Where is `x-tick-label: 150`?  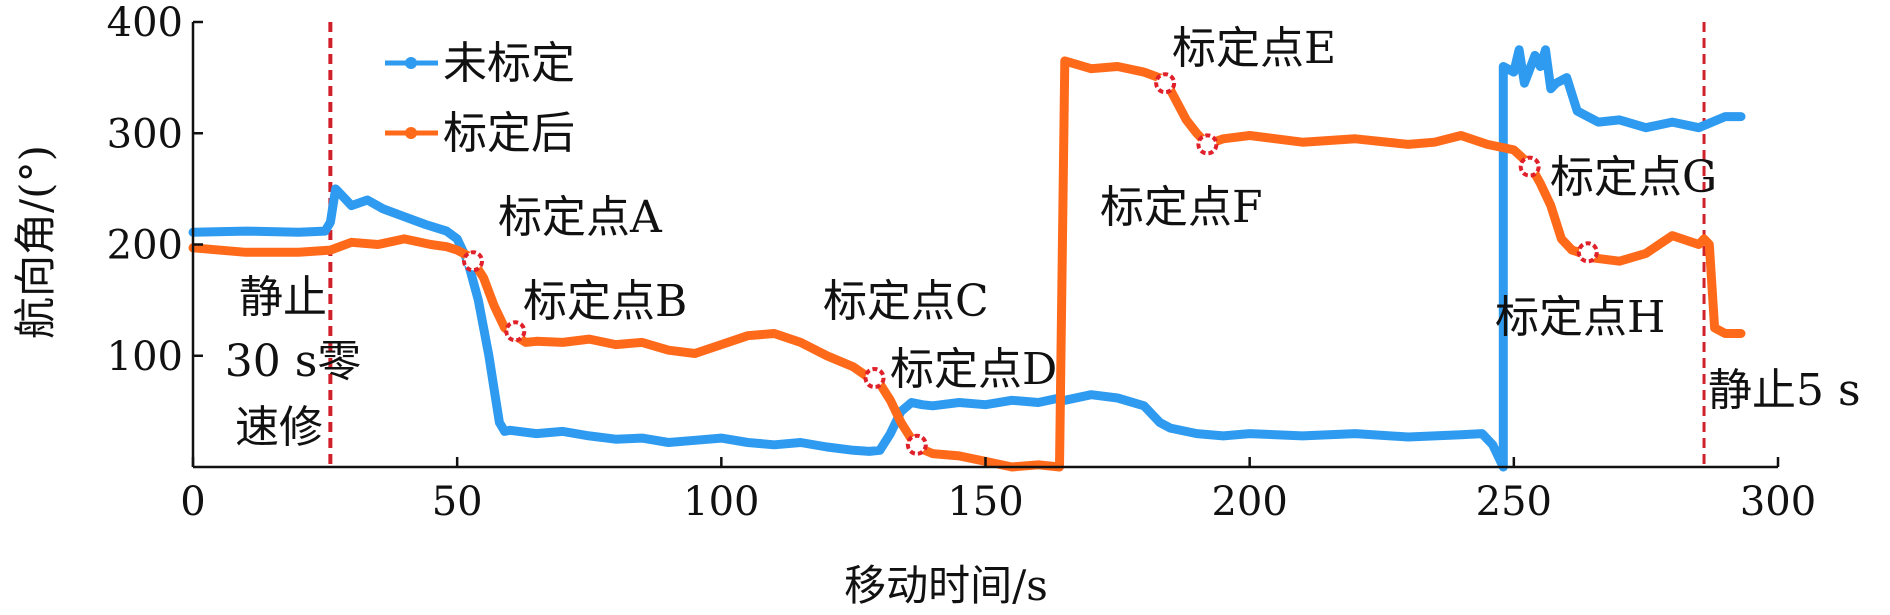 x-tick-label: 150 is located at coordinates (985, 502).